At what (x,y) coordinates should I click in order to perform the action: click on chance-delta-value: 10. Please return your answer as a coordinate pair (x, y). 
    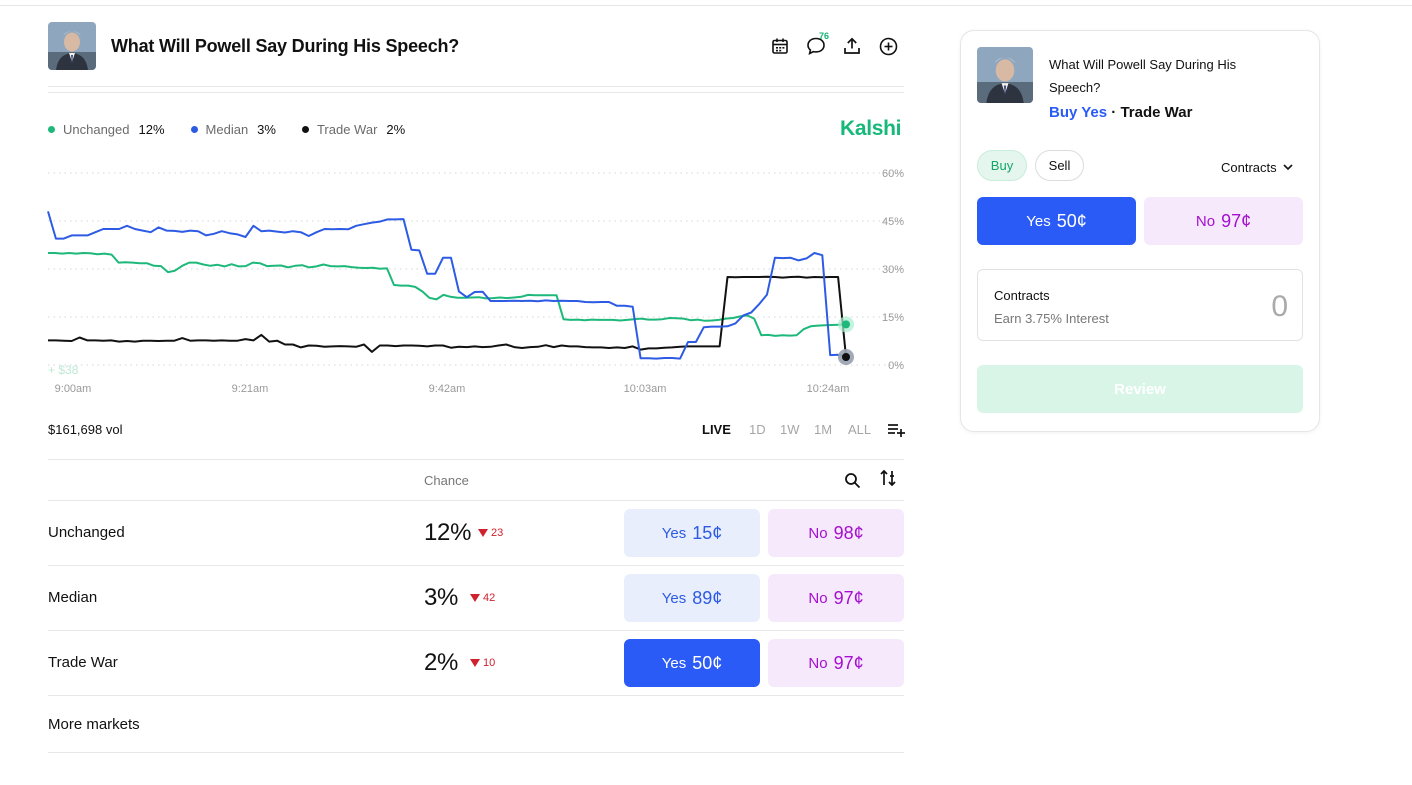
    Looking at the image, I should click on (489, 663).